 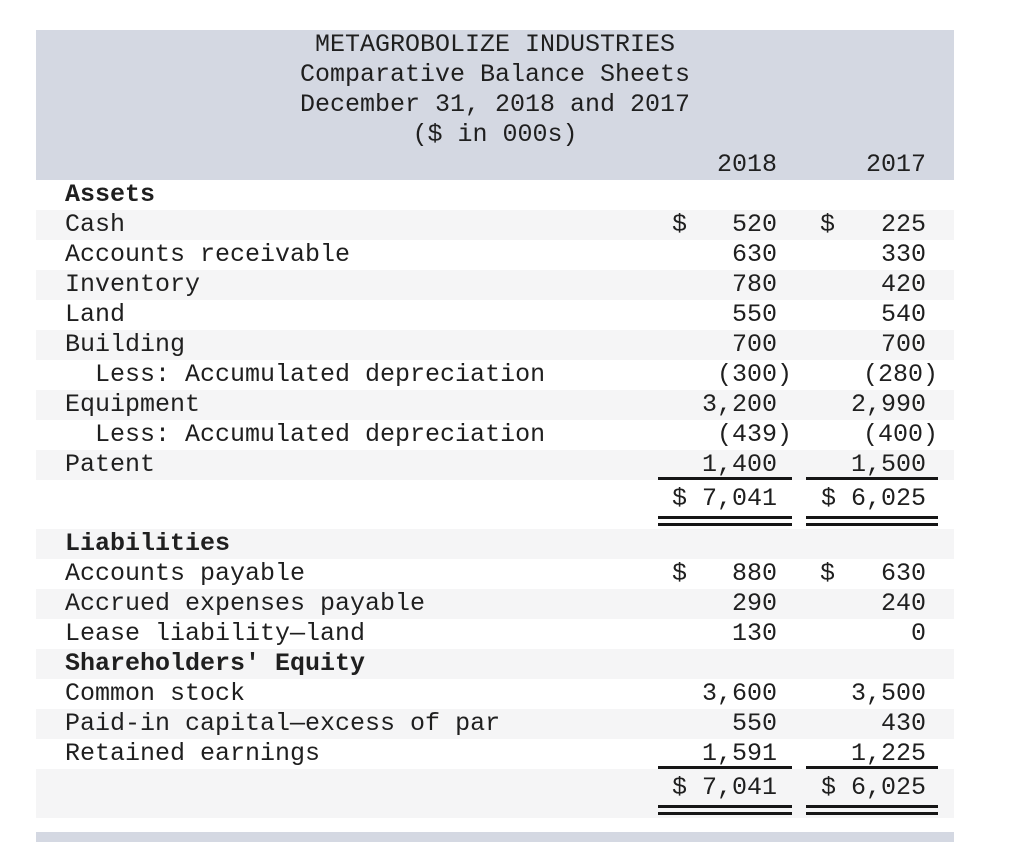 What do you see at coordinates (193, 753) in the screenshot?
I see `row-label: Retained earnings` at bounding box center [193, 753].